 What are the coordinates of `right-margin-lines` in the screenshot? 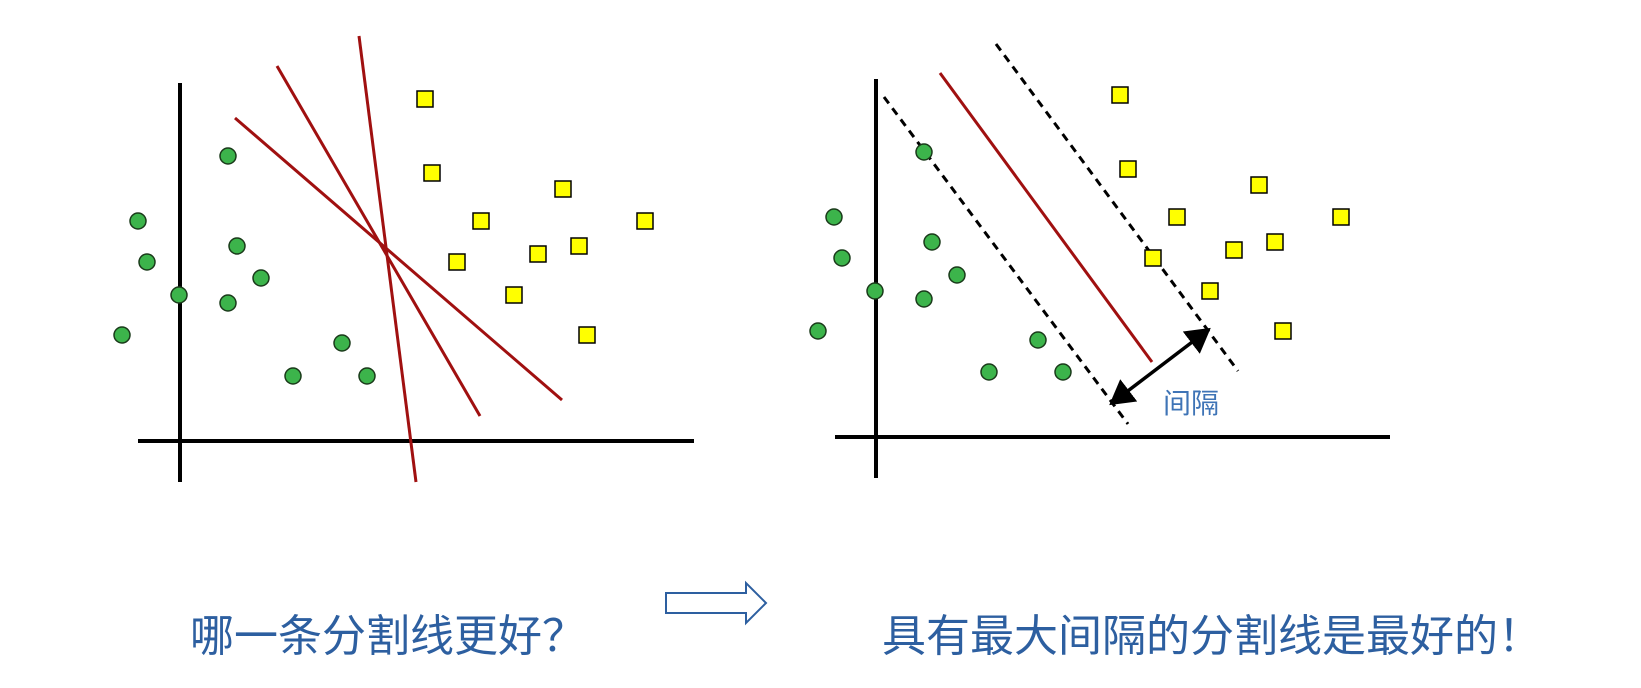 It's located at (1061, 234).